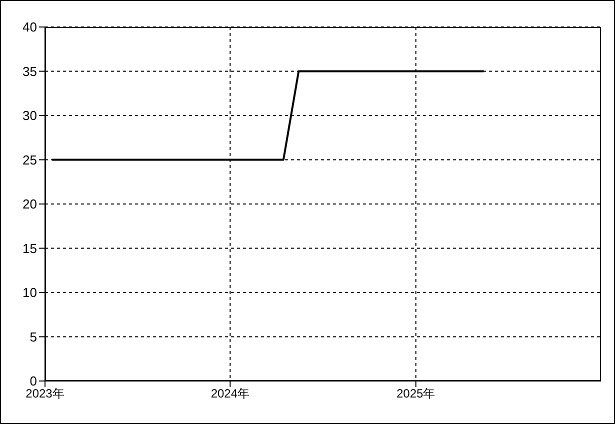  Describe the element at coordinates (29, 160) in the screenshot. I see `y-tick-label: 25` at that location.